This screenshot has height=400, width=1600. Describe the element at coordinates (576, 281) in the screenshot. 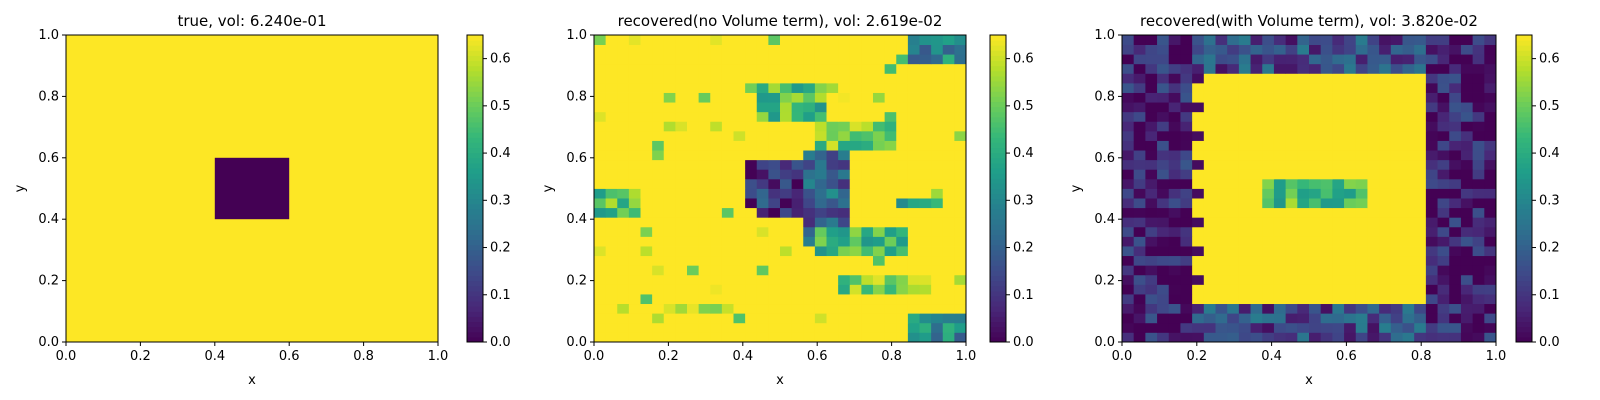

I see `y-tick-label: 0.2` at that location.